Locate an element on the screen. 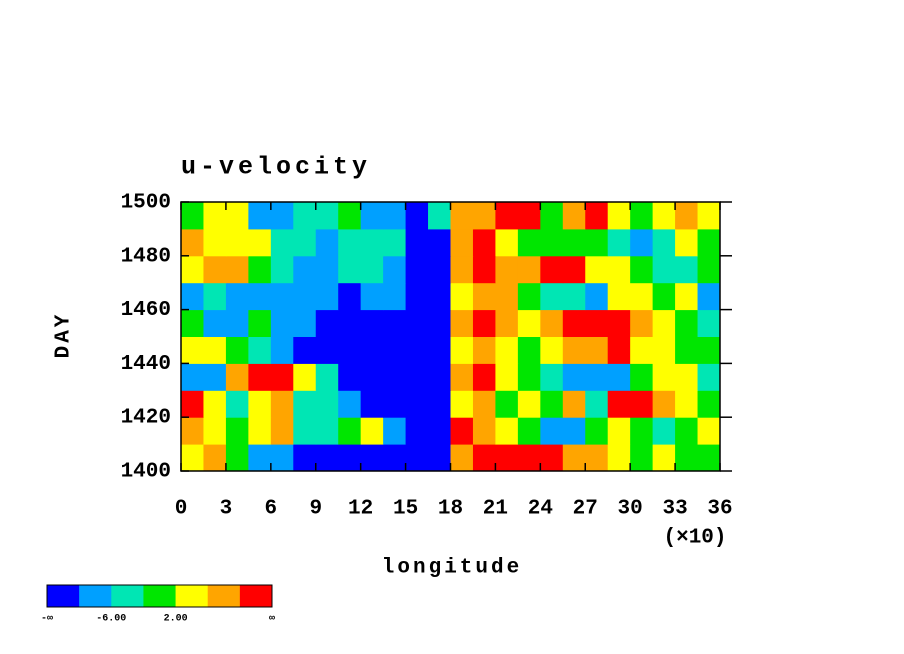 The height and width of the screenshot is (654, 904). y-tick-label: 1460 is located at coordinates (146, 310).